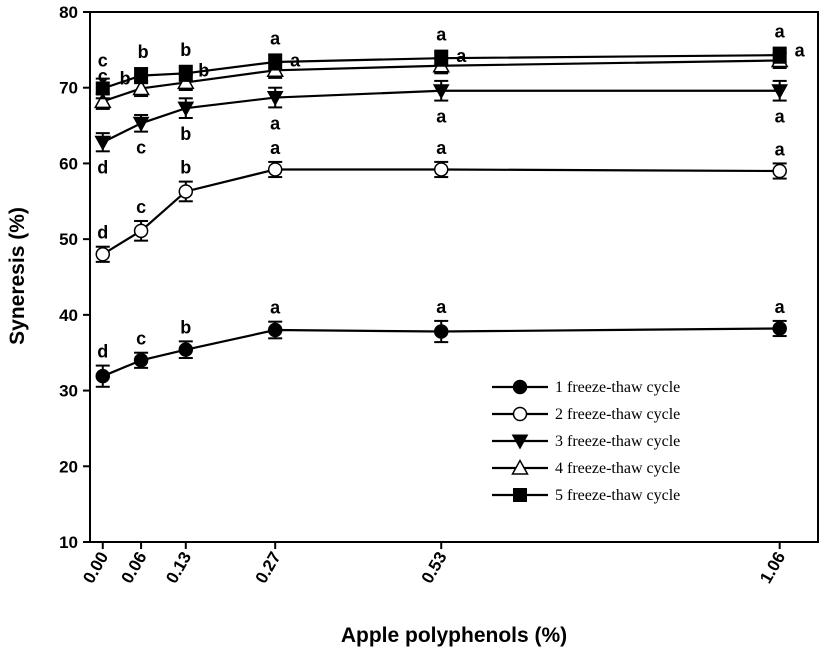 The width and height of the screenshot is (827, 649). Describe the element at coordinates (68, 315) in the screenshot. I see `y-tick-label: 40` at that location.